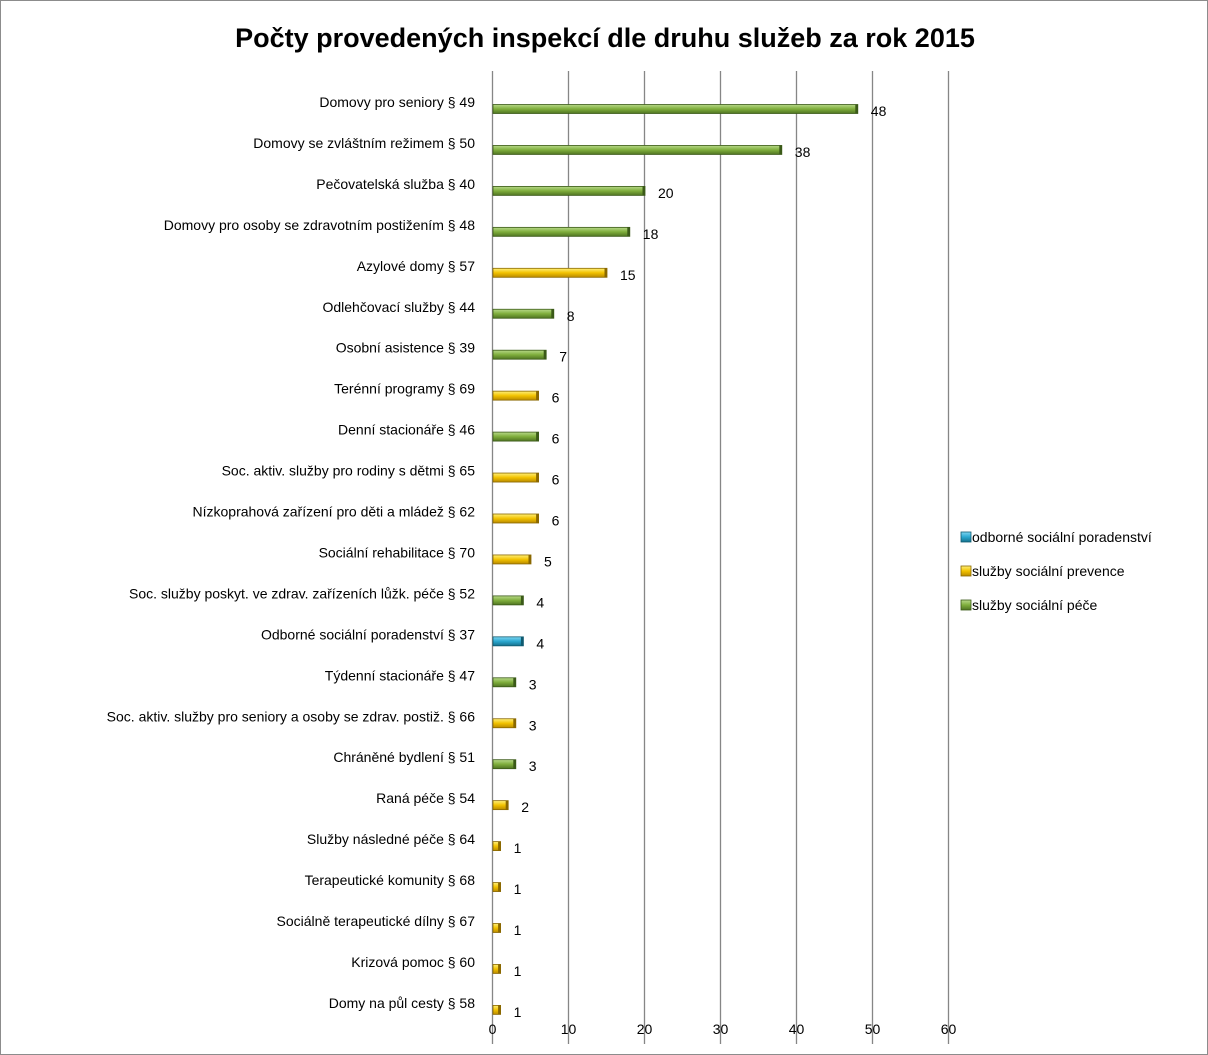  Describe the element at coordinates (1035, 605) in the screenshot. I see `legend-label: služby sociální péče` at that location.